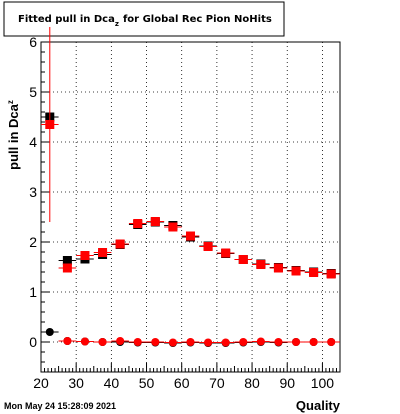  Describe the element at coordinates (33, 342) in the screenshot. I see `y-tick-label: 0` at that location.